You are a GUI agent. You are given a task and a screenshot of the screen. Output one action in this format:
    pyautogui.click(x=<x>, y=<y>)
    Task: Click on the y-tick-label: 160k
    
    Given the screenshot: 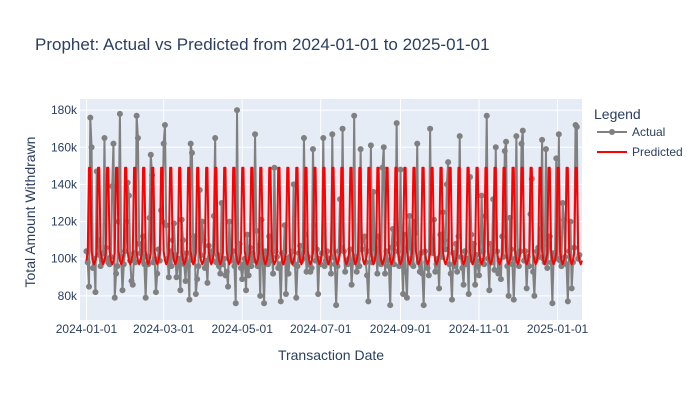 What is the action you would take?
    pyautogui.click(x=64, y=147)
    